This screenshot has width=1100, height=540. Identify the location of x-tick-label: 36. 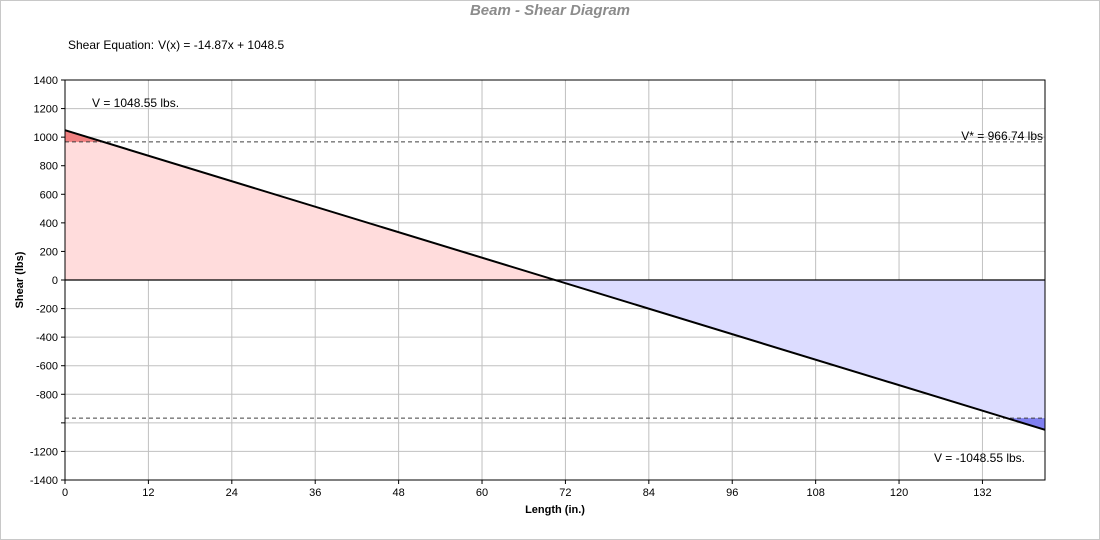
(315, 493).